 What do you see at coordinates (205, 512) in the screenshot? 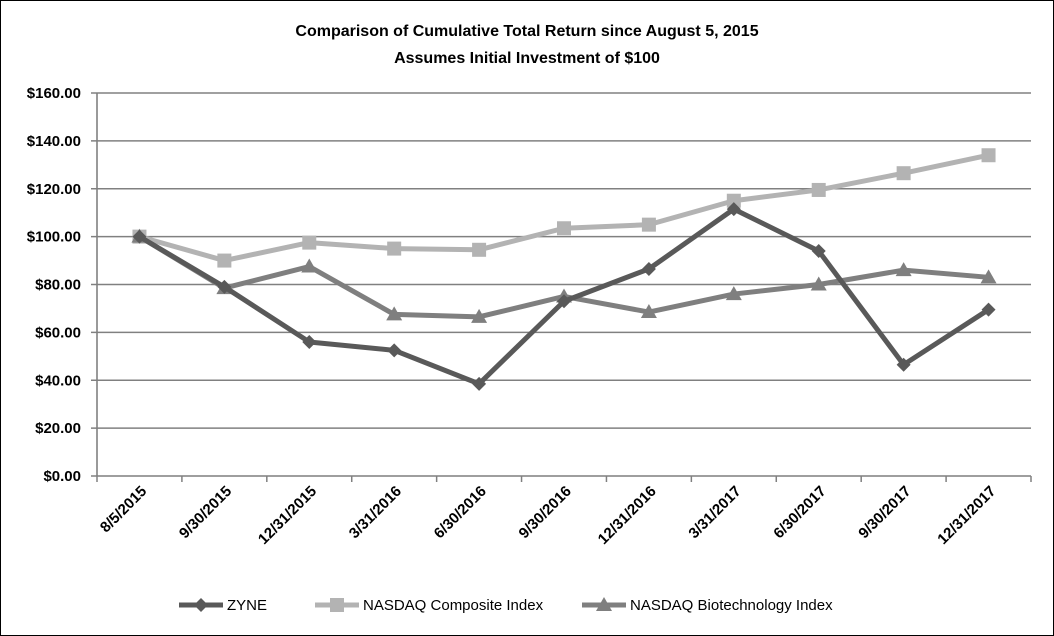
I see `x-tick-label: 9/30/2015` at bounding box center [205, 512].